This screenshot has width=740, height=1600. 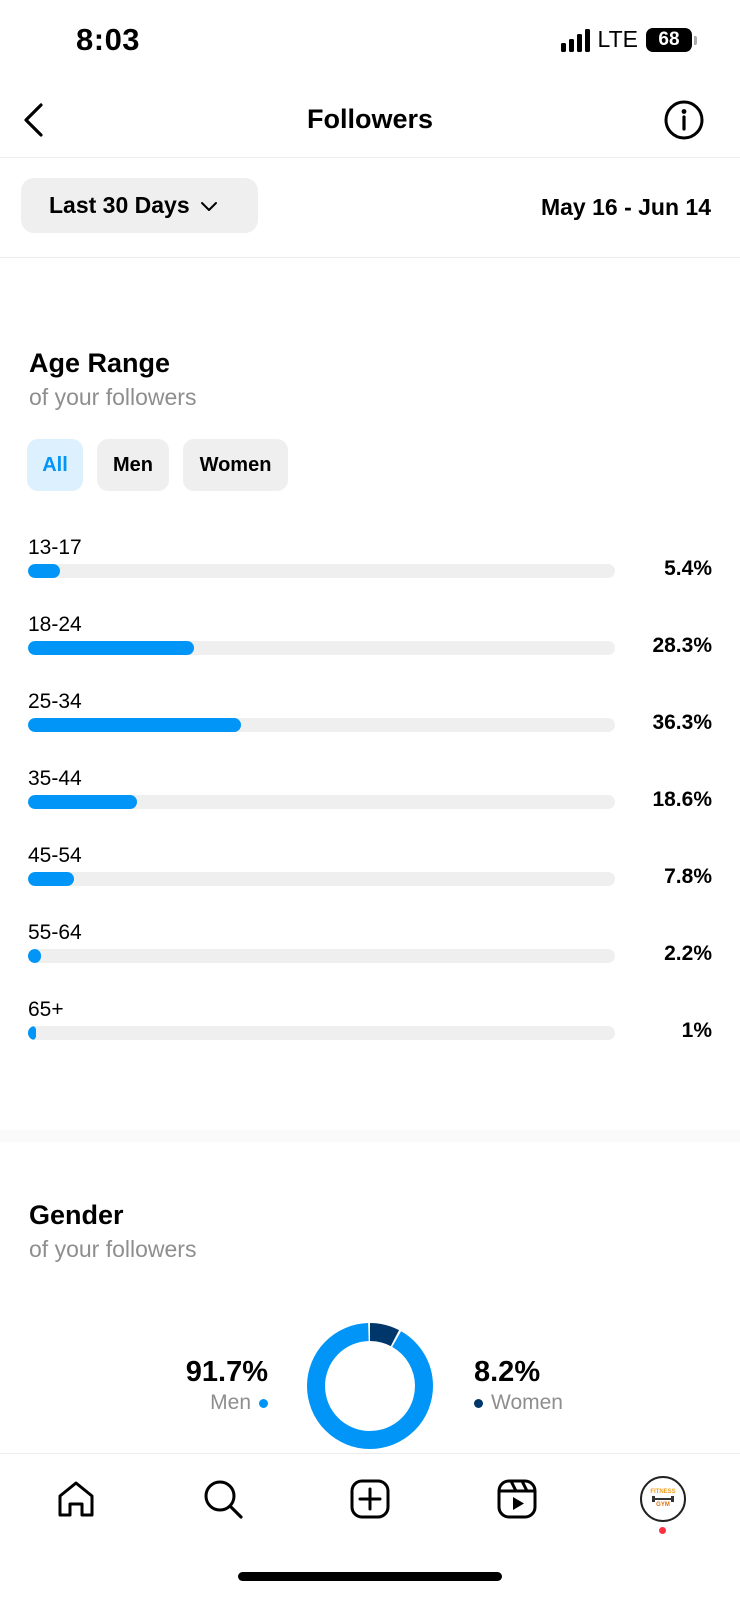 I want to click on avatar-text-bottom: GYM, so click(x=663, y=1505).